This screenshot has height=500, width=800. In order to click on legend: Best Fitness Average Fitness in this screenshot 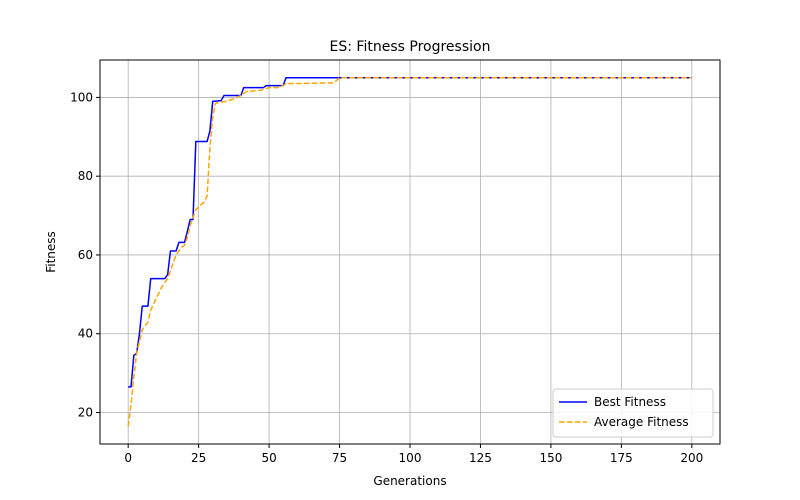, I will do `click(633, 413)`.